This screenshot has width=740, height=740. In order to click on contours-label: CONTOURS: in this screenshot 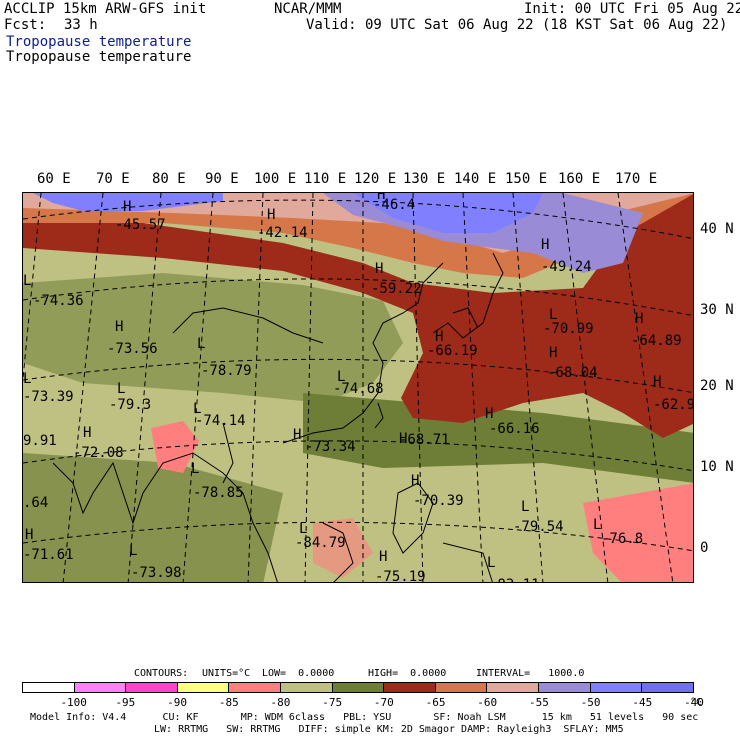, I will do `click(161, 673)`.